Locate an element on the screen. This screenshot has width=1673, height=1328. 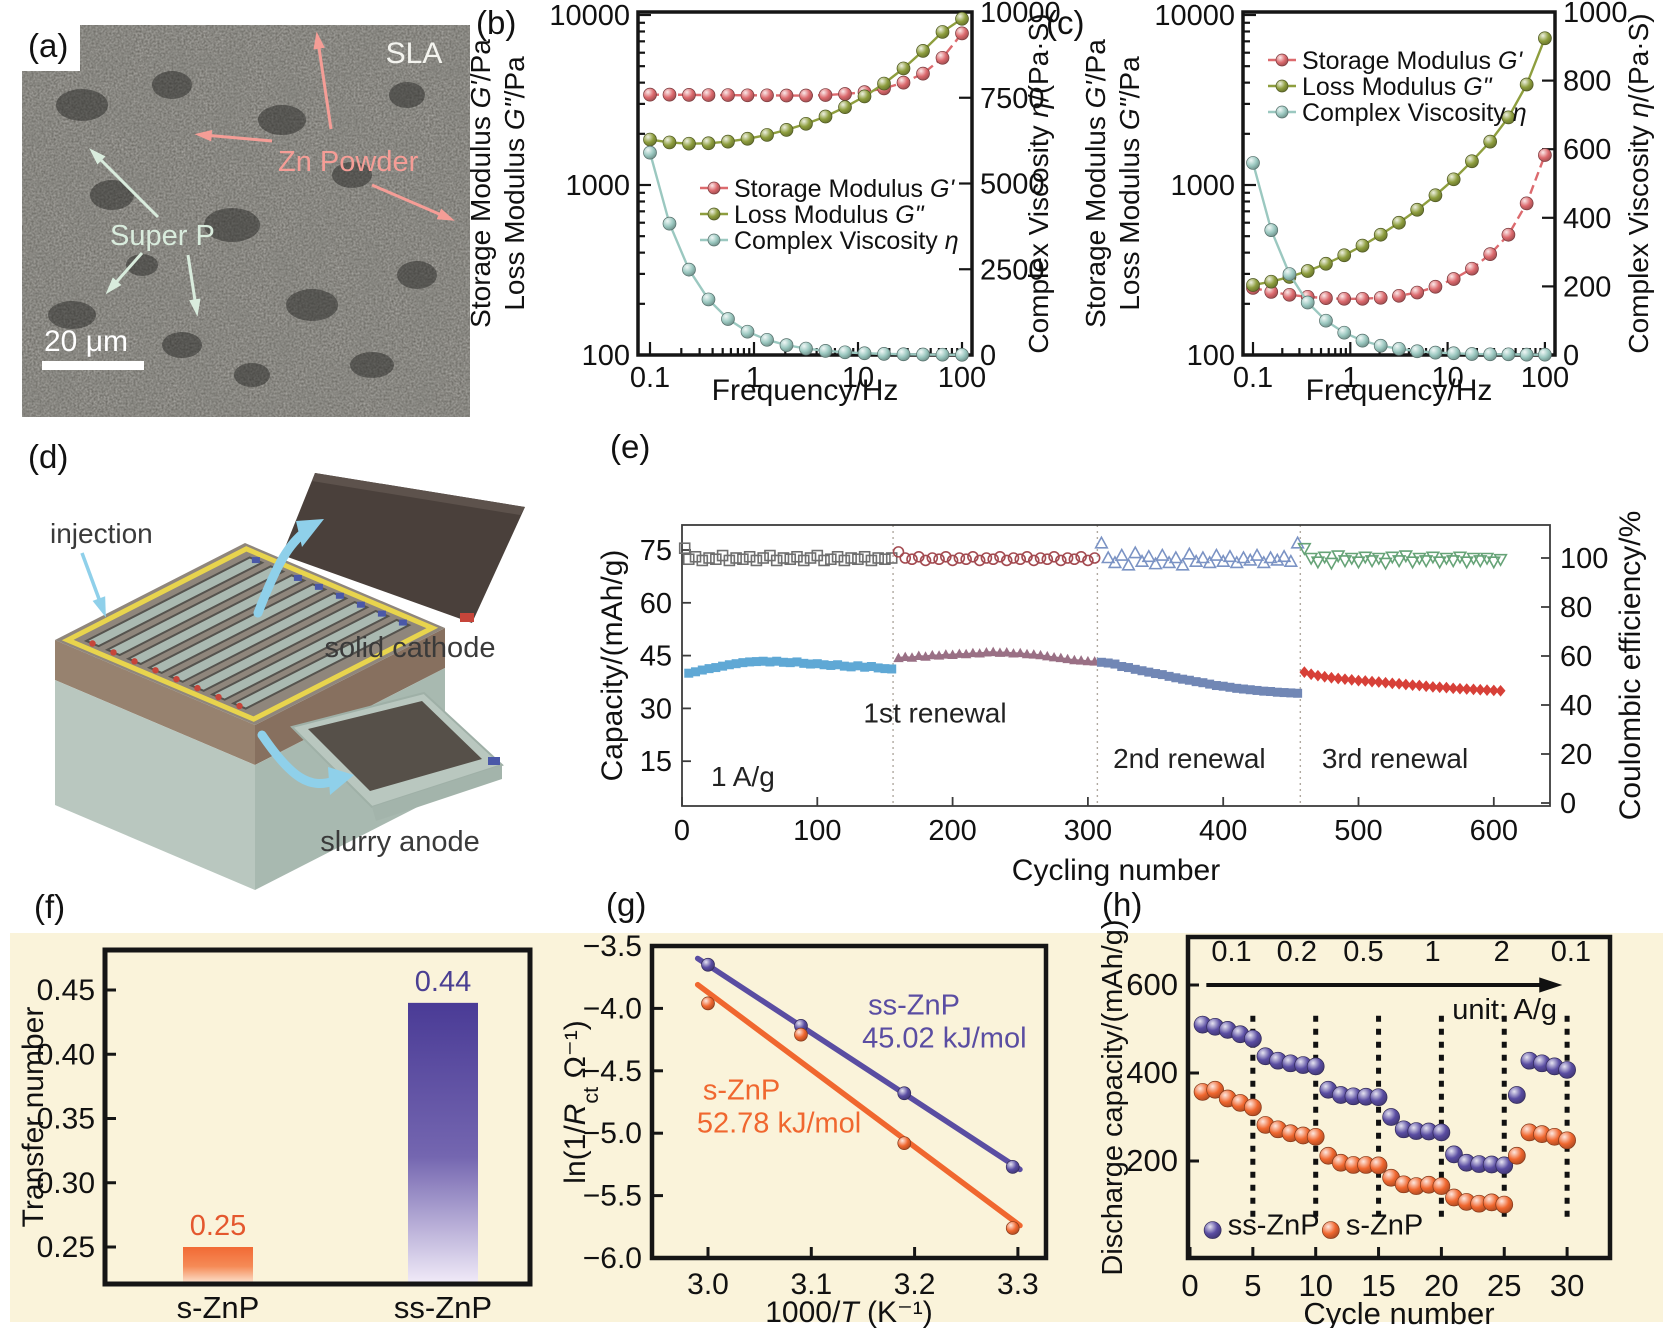
rate-label: 0.5 is located at coordinates (1363, 952).